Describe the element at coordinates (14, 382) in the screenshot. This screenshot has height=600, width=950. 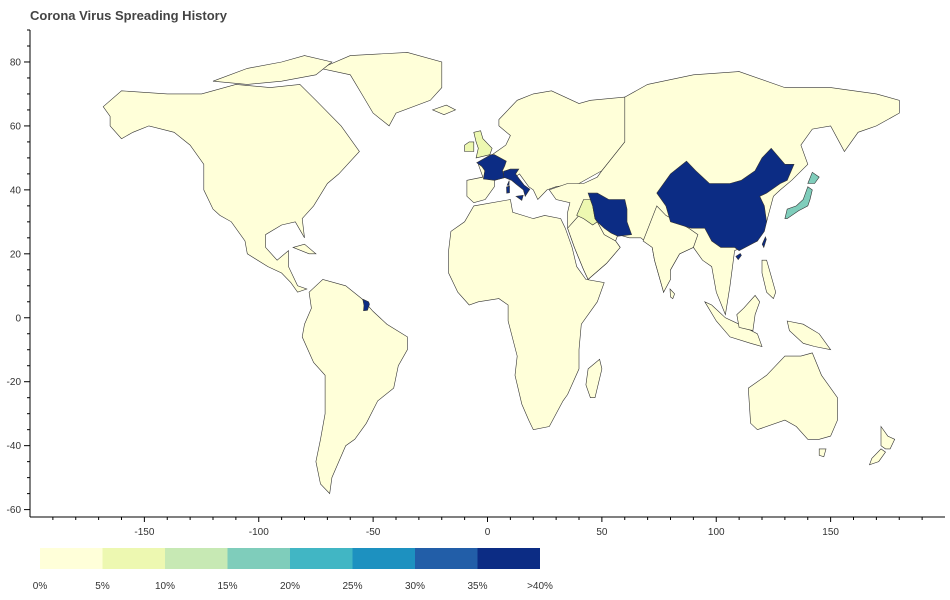
I see `y-tick-label: -20` at that location.